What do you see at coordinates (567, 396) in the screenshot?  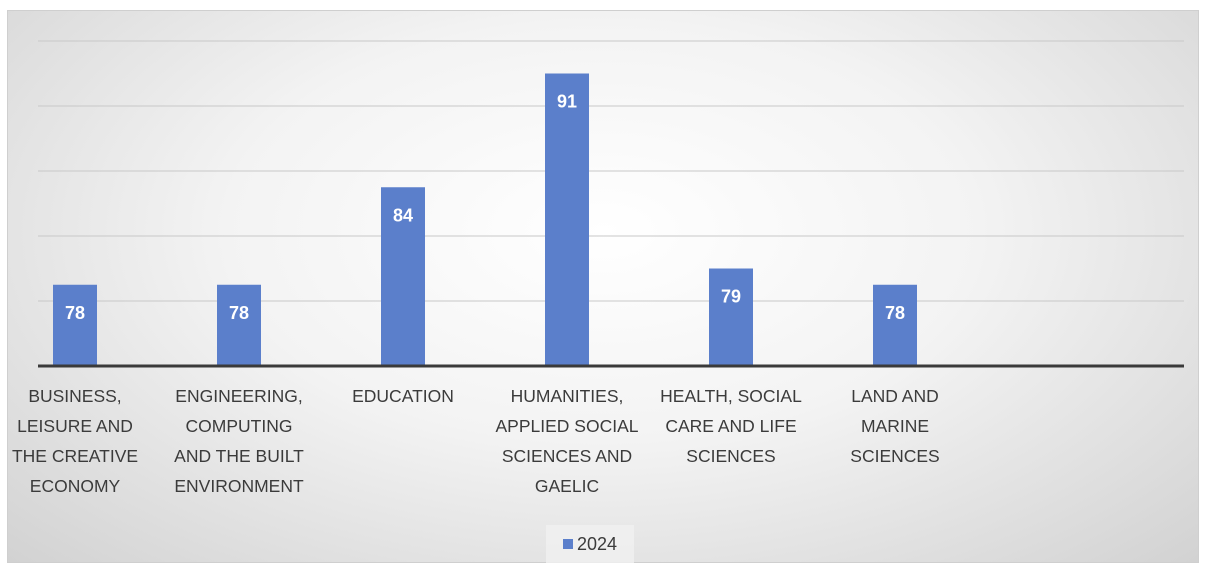 I see `category-label-line: HUMANITIES,` at bounding box center [567, 396].